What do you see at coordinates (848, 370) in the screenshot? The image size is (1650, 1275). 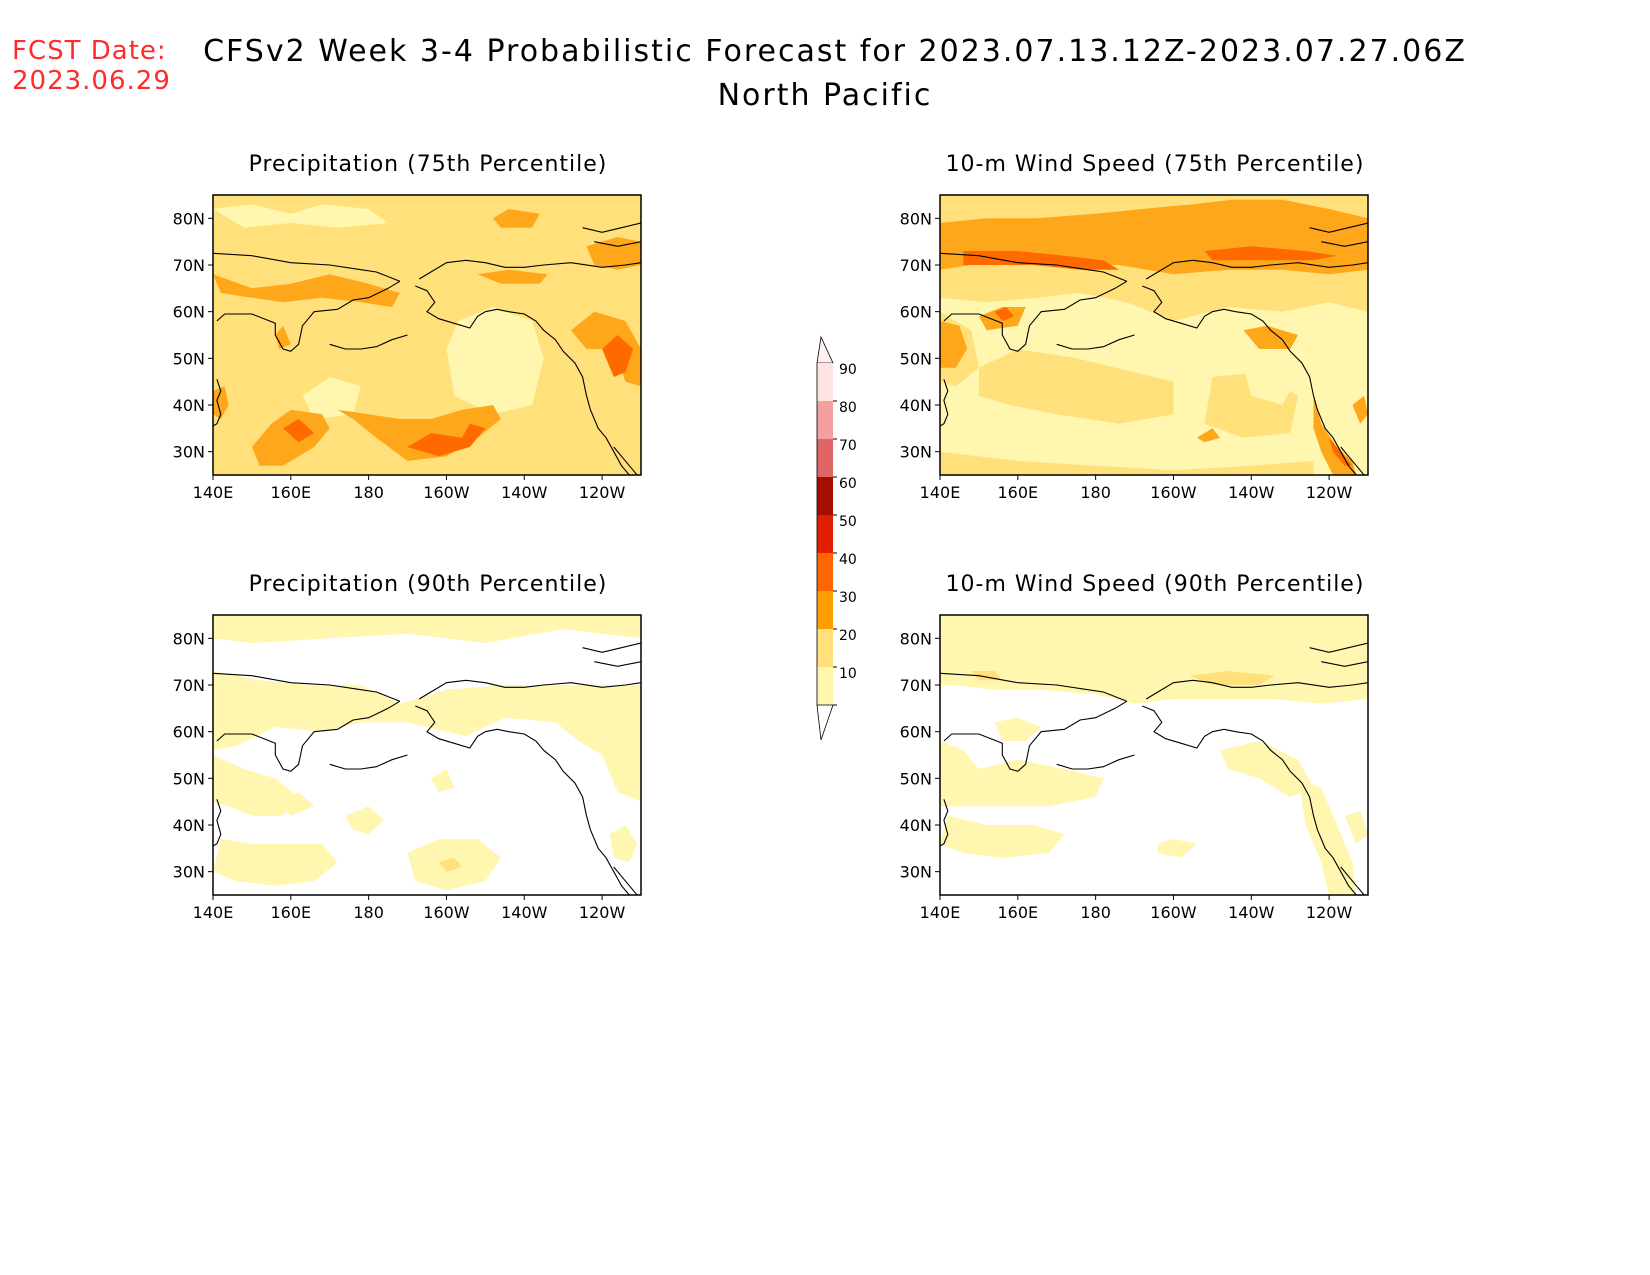 I see `colorbar-label: 90` at bounding box center [848, 370].